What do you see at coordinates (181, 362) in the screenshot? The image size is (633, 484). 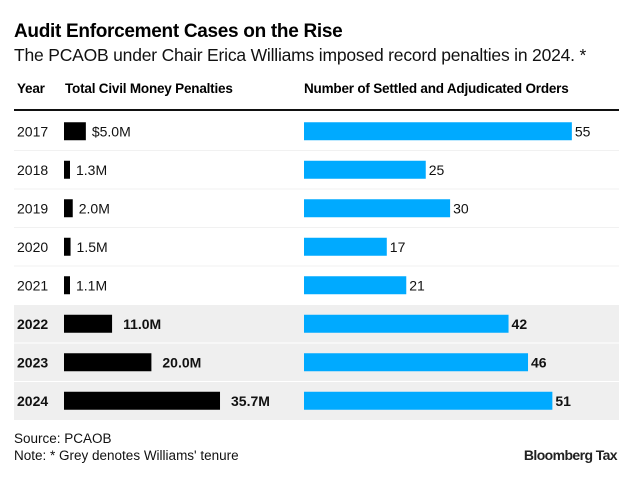 I see `penalty-value-label: 20.0M` at bounding box center [181, 362].